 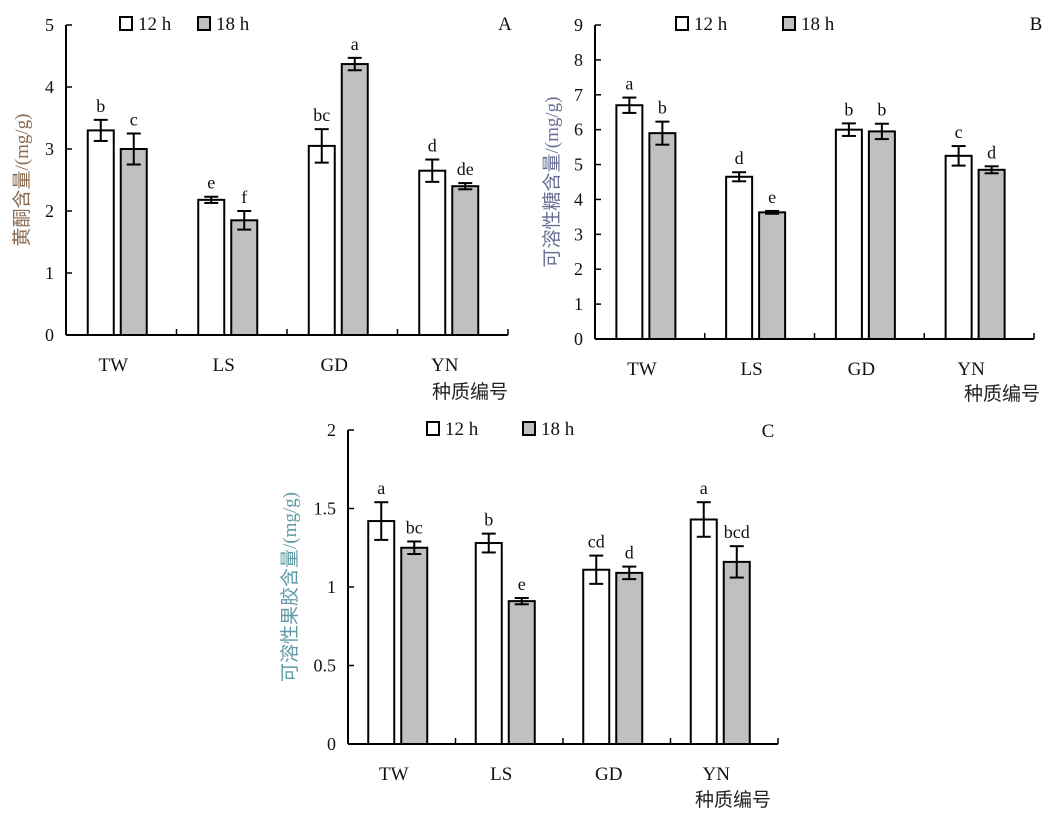 What do you see at coordinates (465, 169) in the screenshot?
I see `significance-letter: de` at bounding box center [465, 169].